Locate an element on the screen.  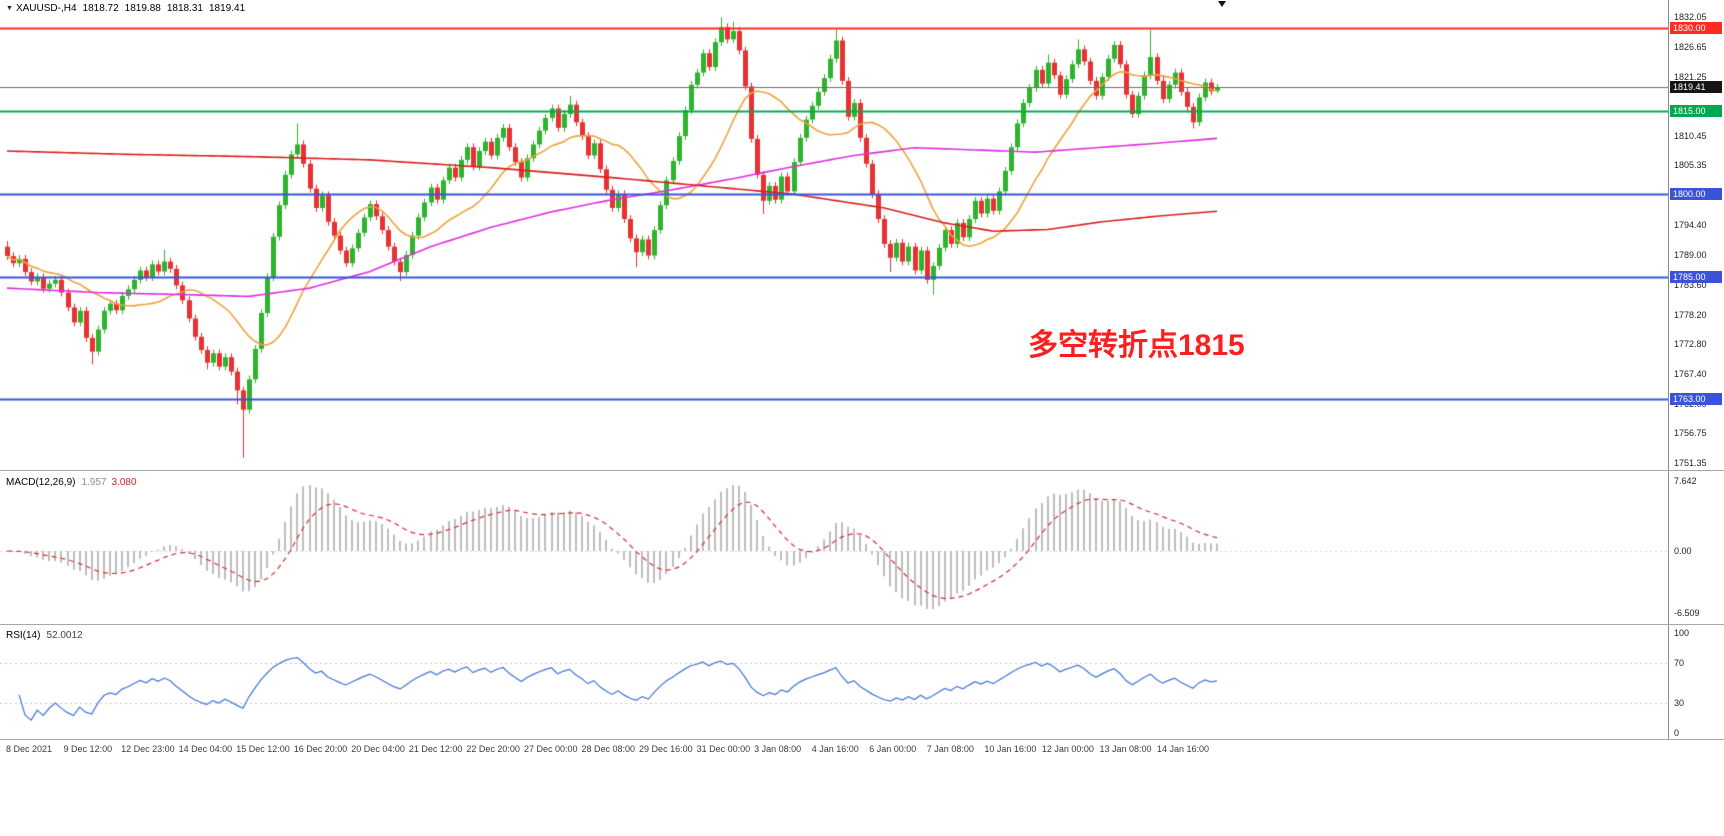
symbol-period-label: XAUUSD-,H4 is located at coordinates (46, 8).